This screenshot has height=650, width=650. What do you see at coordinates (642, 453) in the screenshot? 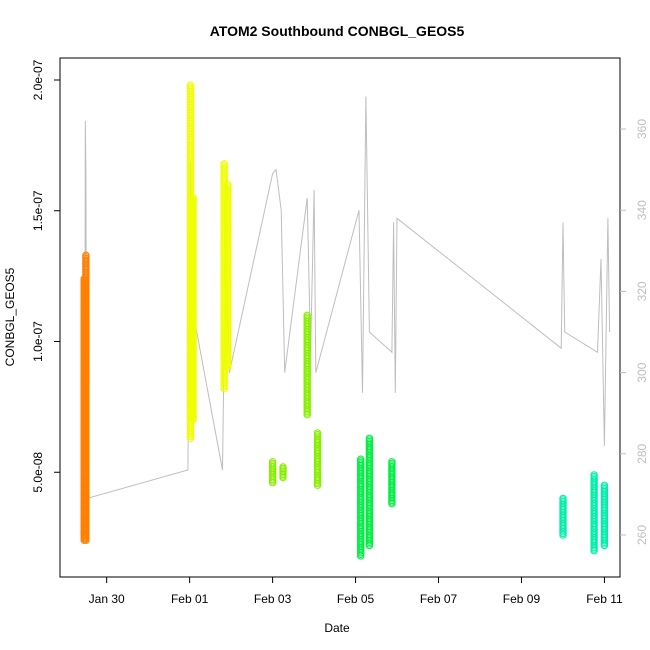
I see `right-y-tick-label: 280` at bounding box center [642, 453].